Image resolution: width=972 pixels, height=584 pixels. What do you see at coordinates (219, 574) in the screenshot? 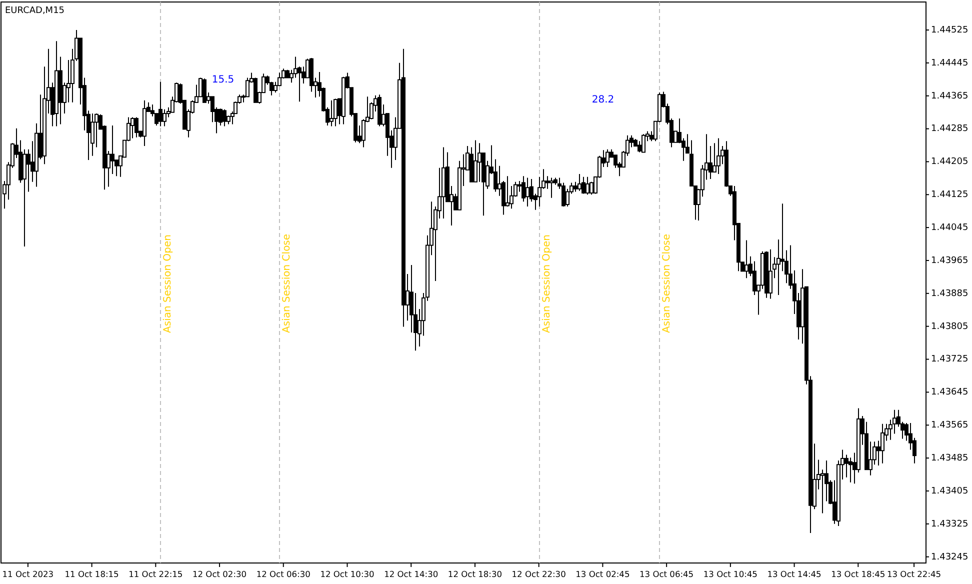
I see `x-tick-label: 12 Oct 02:30` at bounding box center [219, 574].